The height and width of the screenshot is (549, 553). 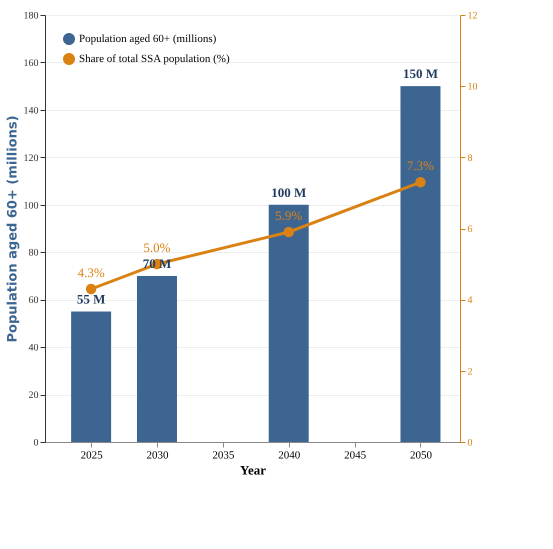 I want to click on y-tick-label: 20, so click(x=33, y=396).